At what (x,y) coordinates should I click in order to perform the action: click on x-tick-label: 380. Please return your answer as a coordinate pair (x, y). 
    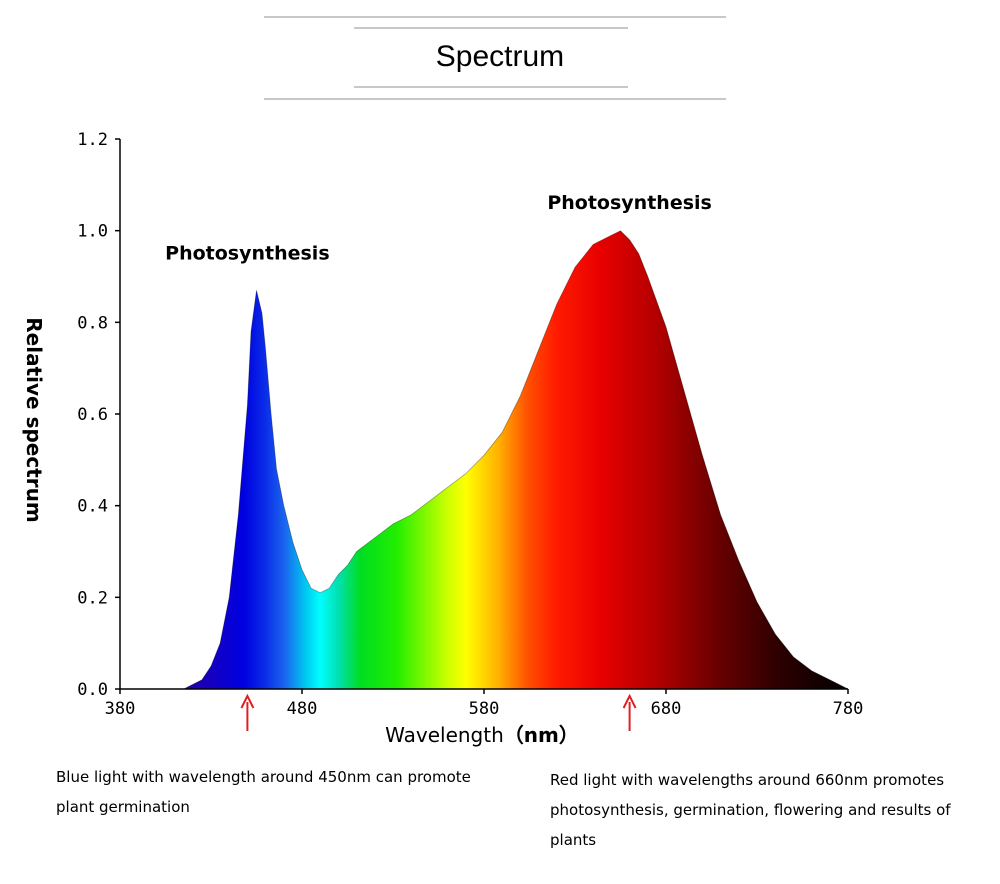
    Looking at the image, I should click on (120, 709).